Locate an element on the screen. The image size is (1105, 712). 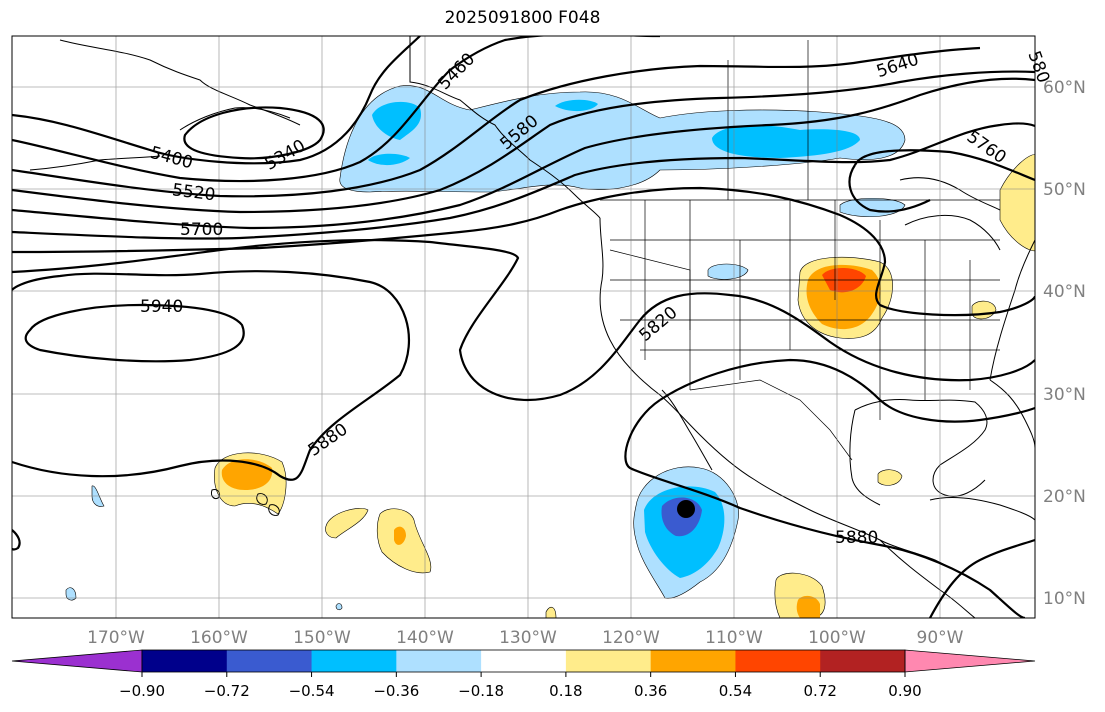
shade-gulf-alaska-core is located at coordinates (396, 120).